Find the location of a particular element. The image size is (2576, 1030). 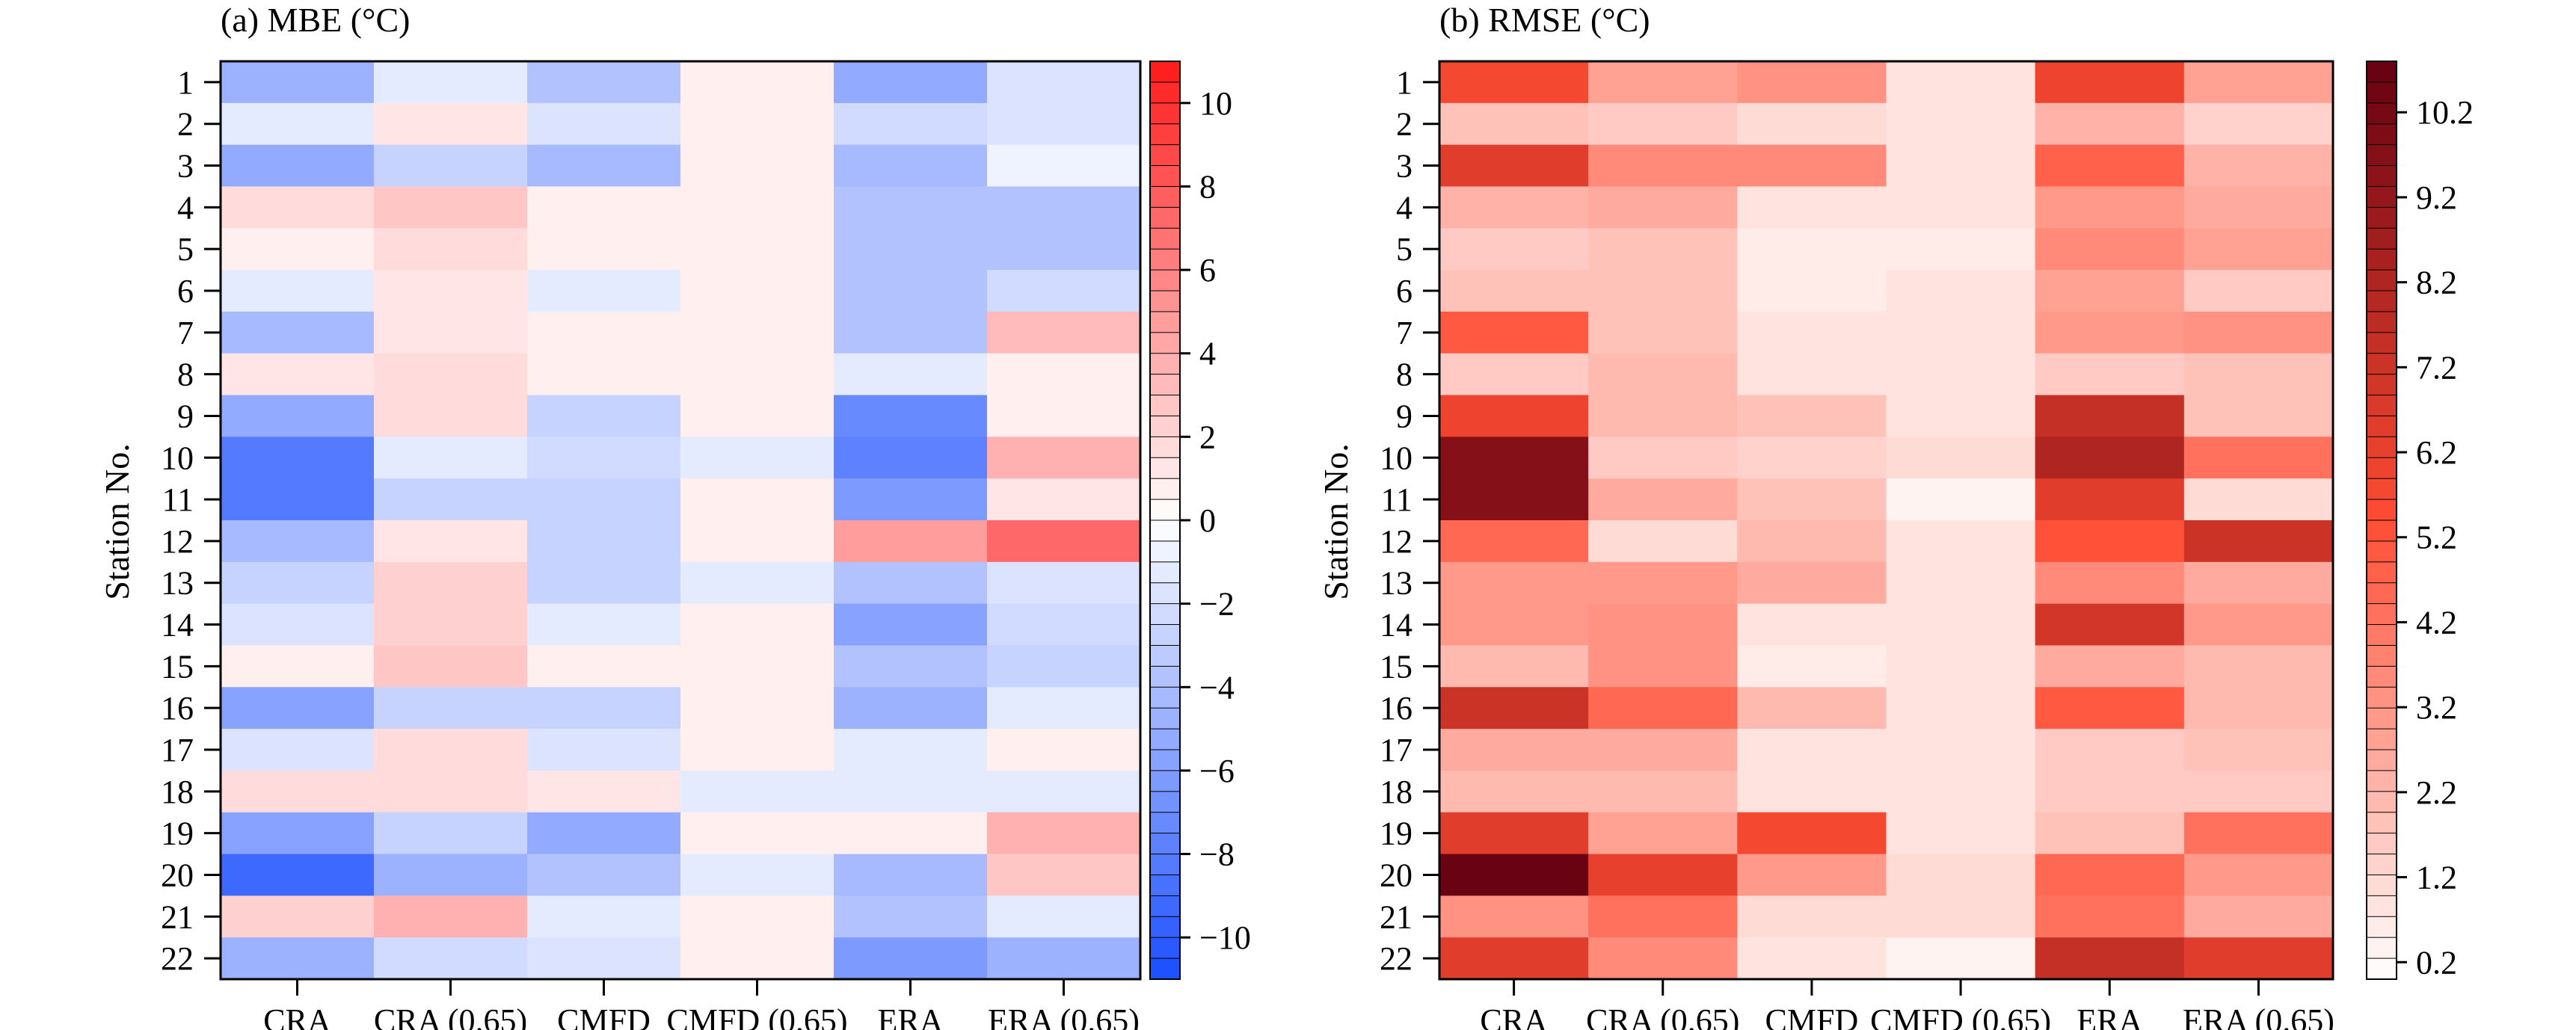

y-tick-label: 15 is located at coordinates (177, 666).